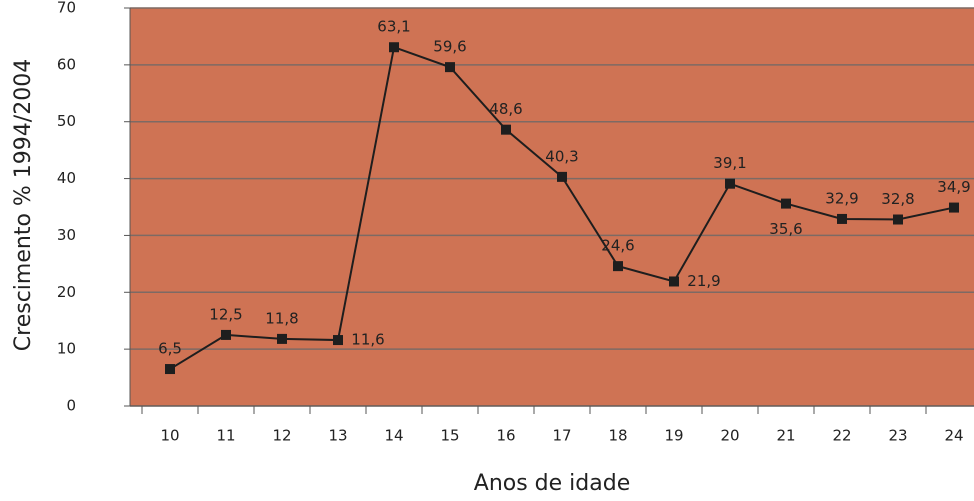 This screenshot has width=974, height=501. I want to click on data-label: 35,6, so click(785, 229).